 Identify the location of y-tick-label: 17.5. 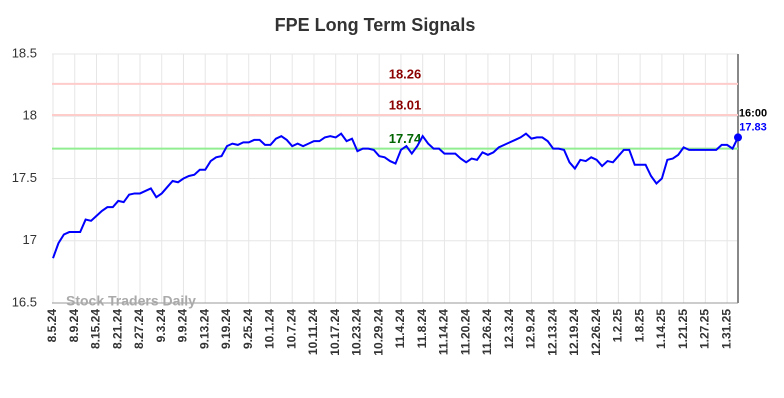
(24, 177).